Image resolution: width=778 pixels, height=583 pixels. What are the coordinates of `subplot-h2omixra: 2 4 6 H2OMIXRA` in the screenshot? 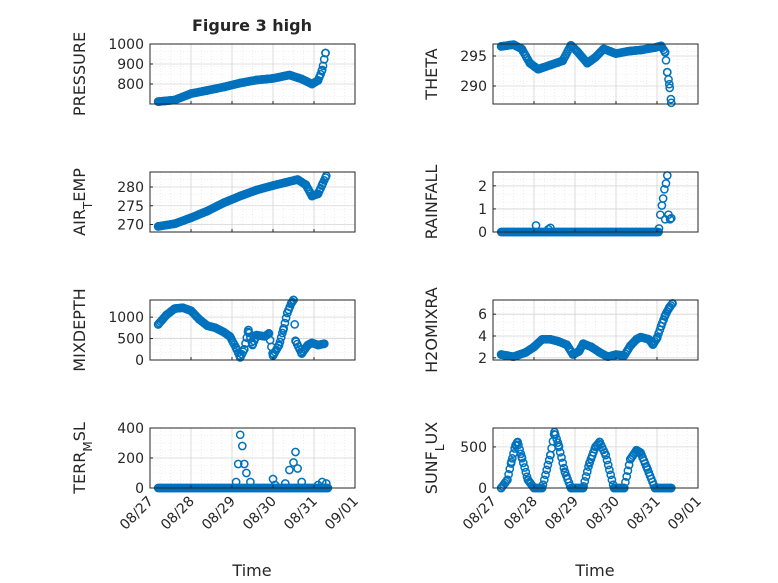 It's located at (560, 330).